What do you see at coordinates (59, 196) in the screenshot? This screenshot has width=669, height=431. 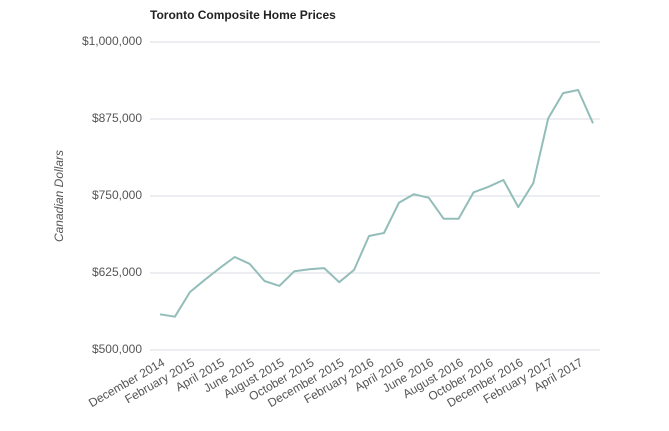 I see `y-axis-label: Canadian Dollars` at bounding box center [59, 196].